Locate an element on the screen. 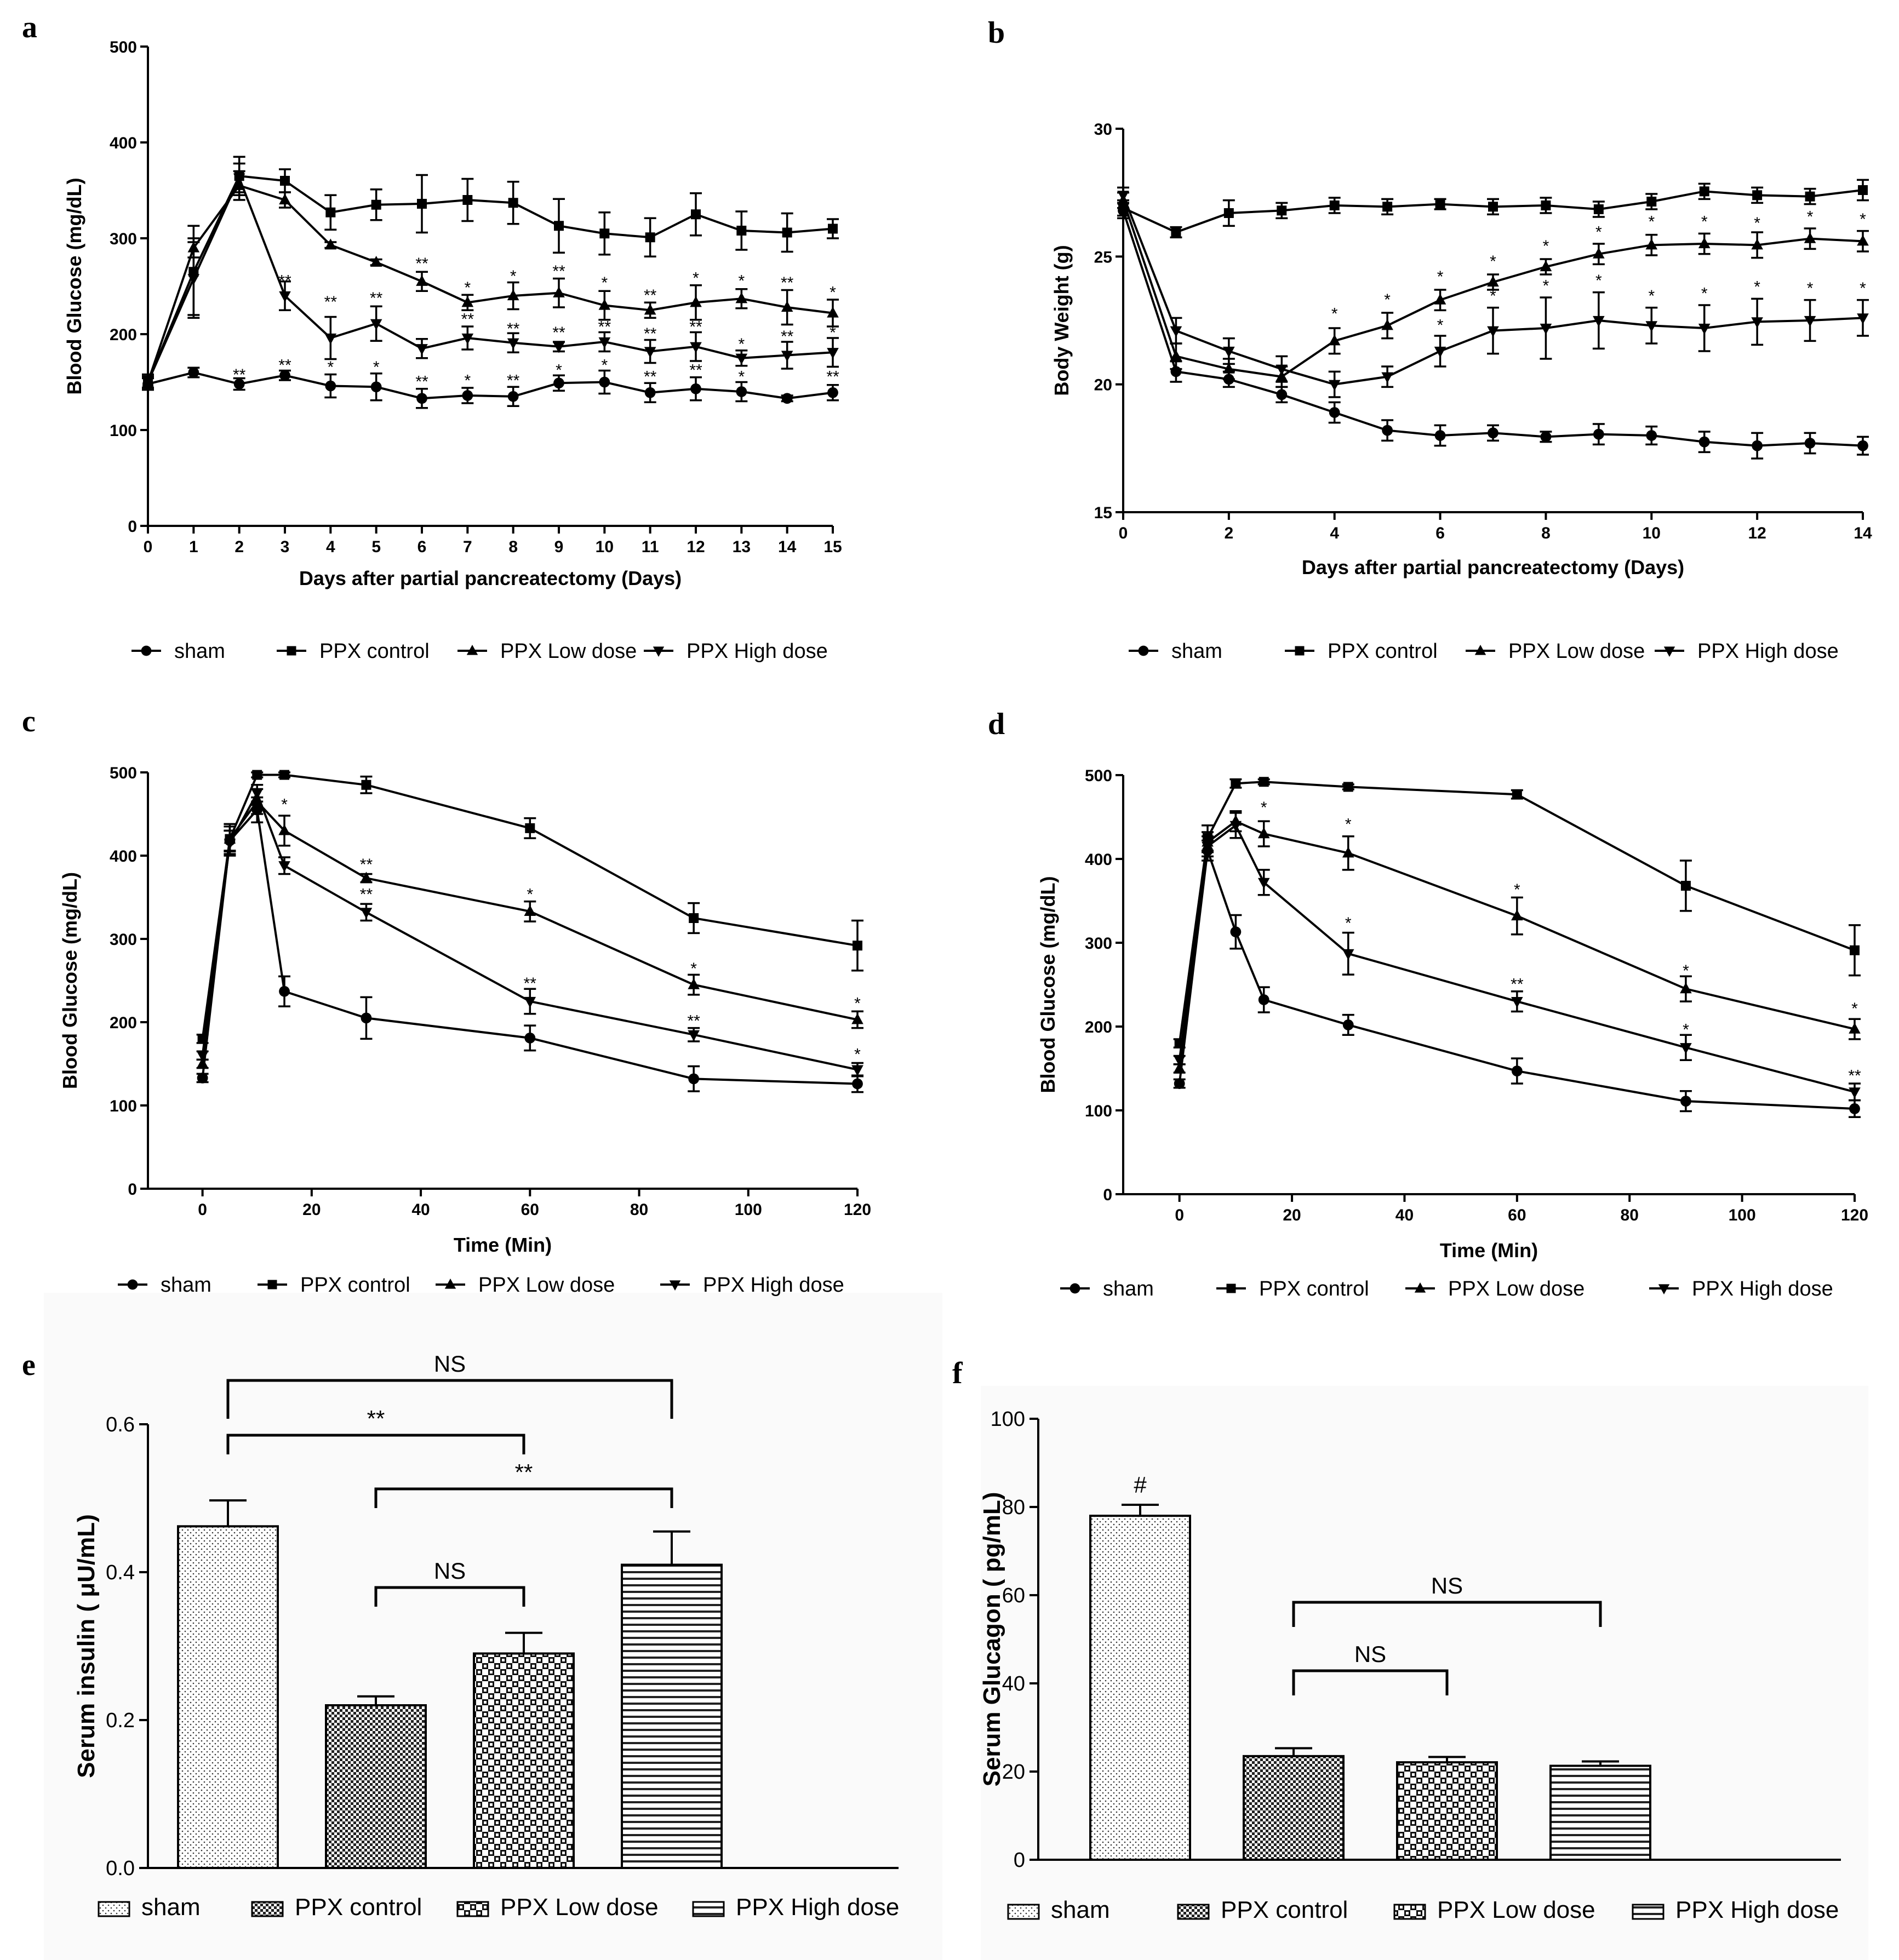 This screenshot has height=1960, width=1899. y-tick-label: 20 is located at coordinates (1013, 1772).